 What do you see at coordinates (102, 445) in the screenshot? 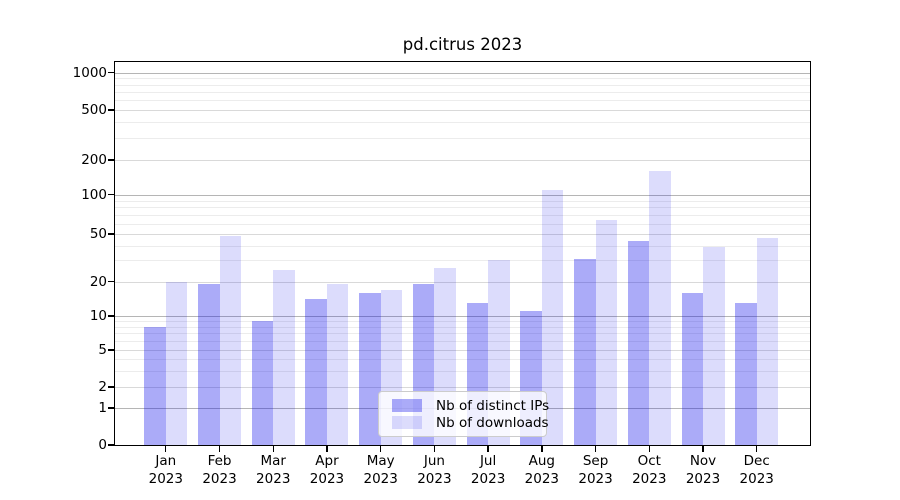
I see `y-tick-label: 0` at bounding box center [102, 445].